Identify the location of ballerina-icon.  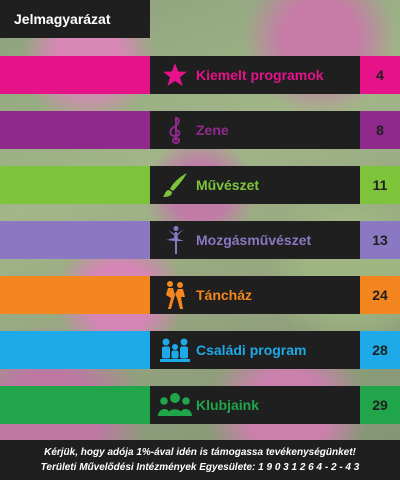
(175, 240).